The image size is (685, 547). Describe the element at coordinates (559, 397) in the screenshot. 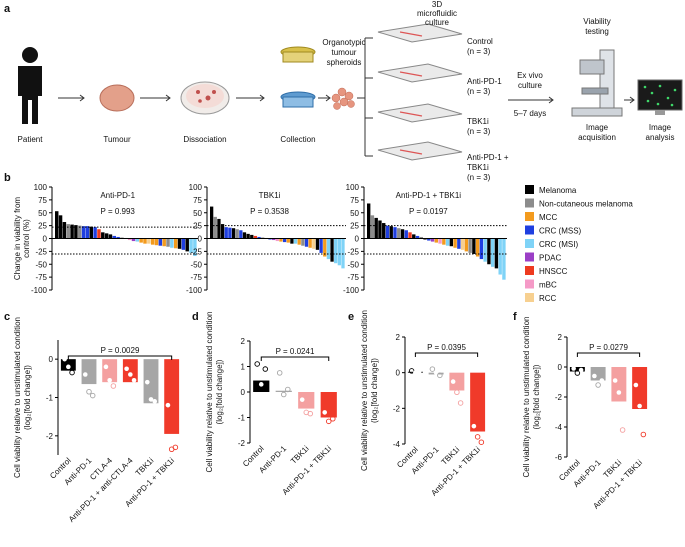

I see `y-tick-label: -2` at that location.